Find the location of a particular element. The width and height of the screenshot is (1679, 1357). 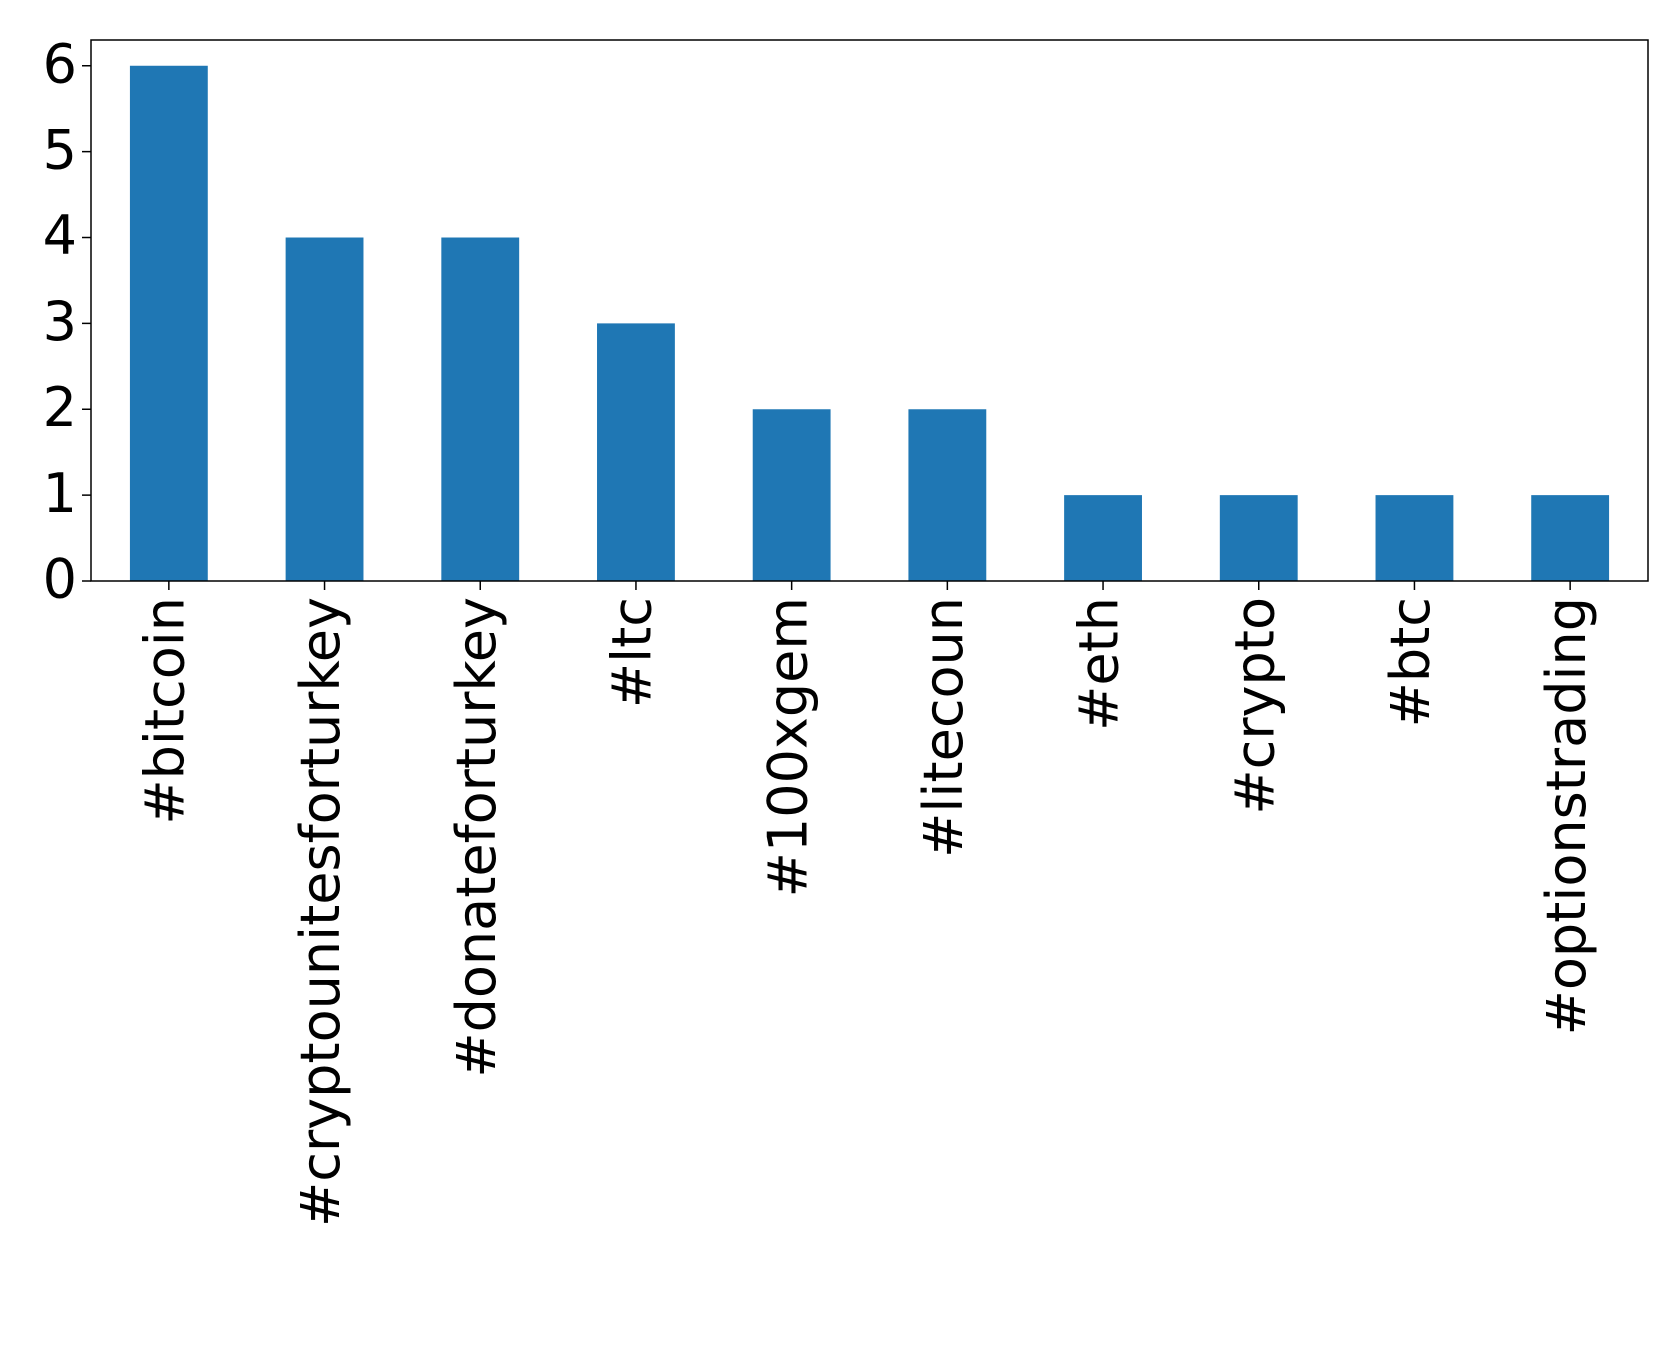

x-tick-label: #eth is located at coordinates (1099, 664).